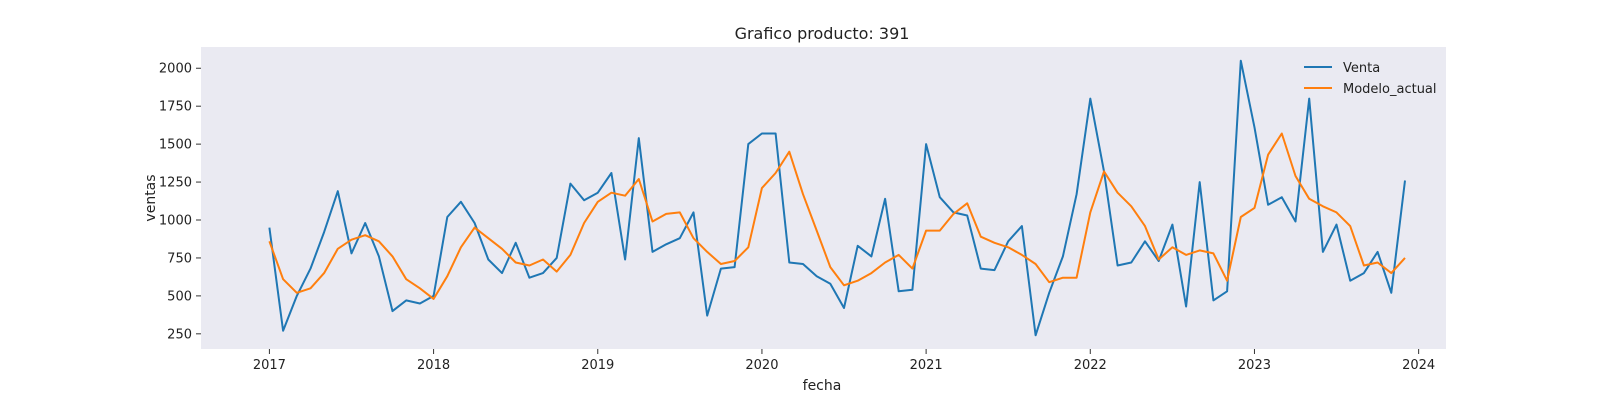  Describe the element at coordinates (175, 69) in the screenshot. I see `y-tick-label: 2000` at that location.